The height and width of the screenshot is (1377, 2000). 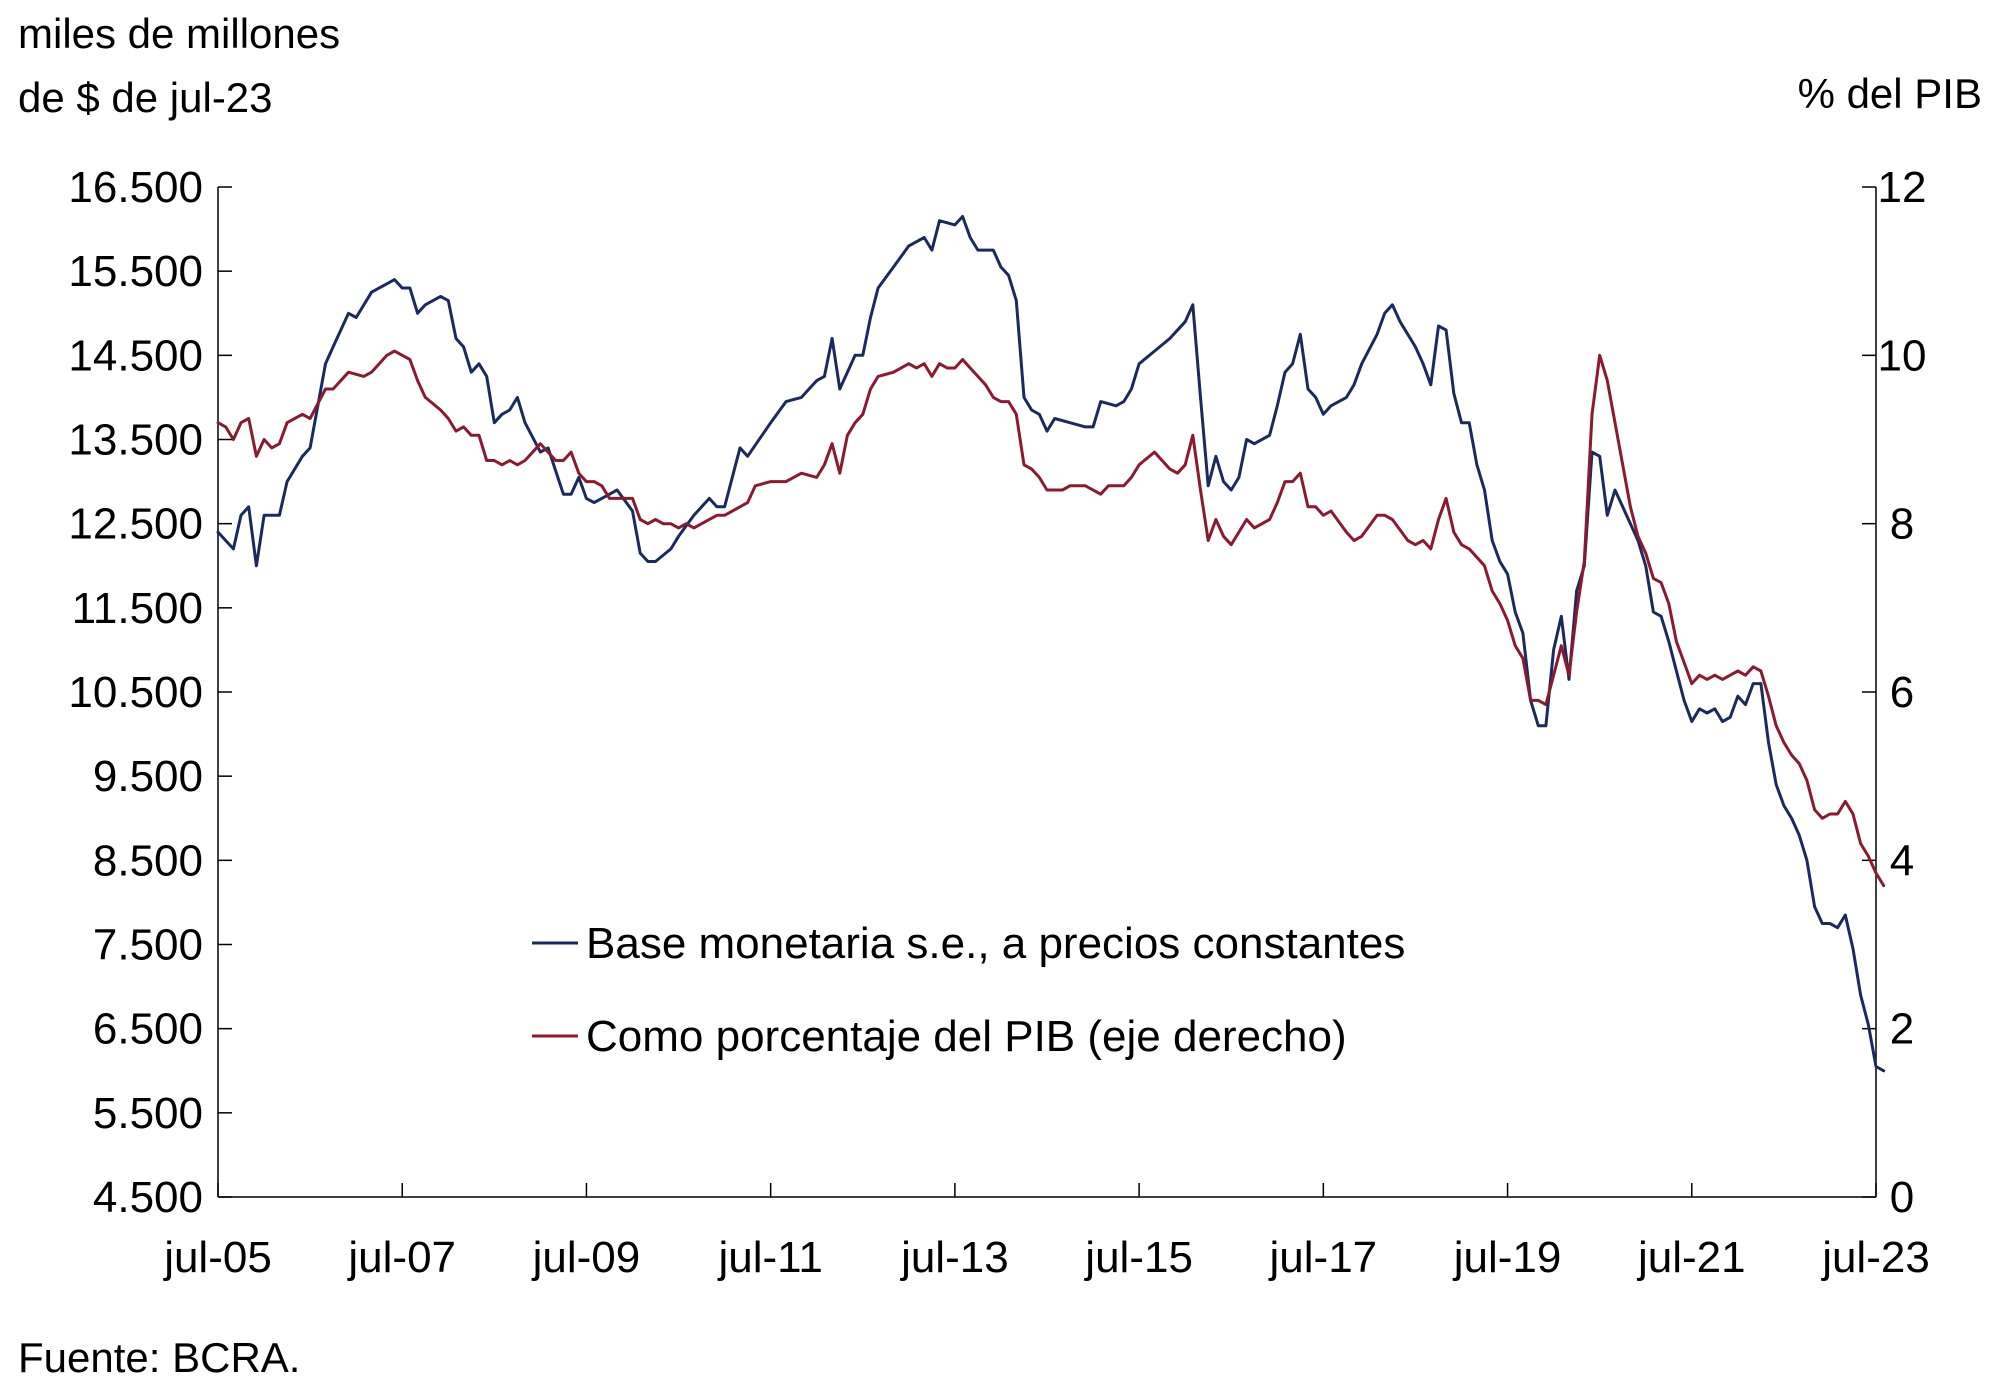 I want to click on right-tick-label: 4, so click(x=1902, y=860).